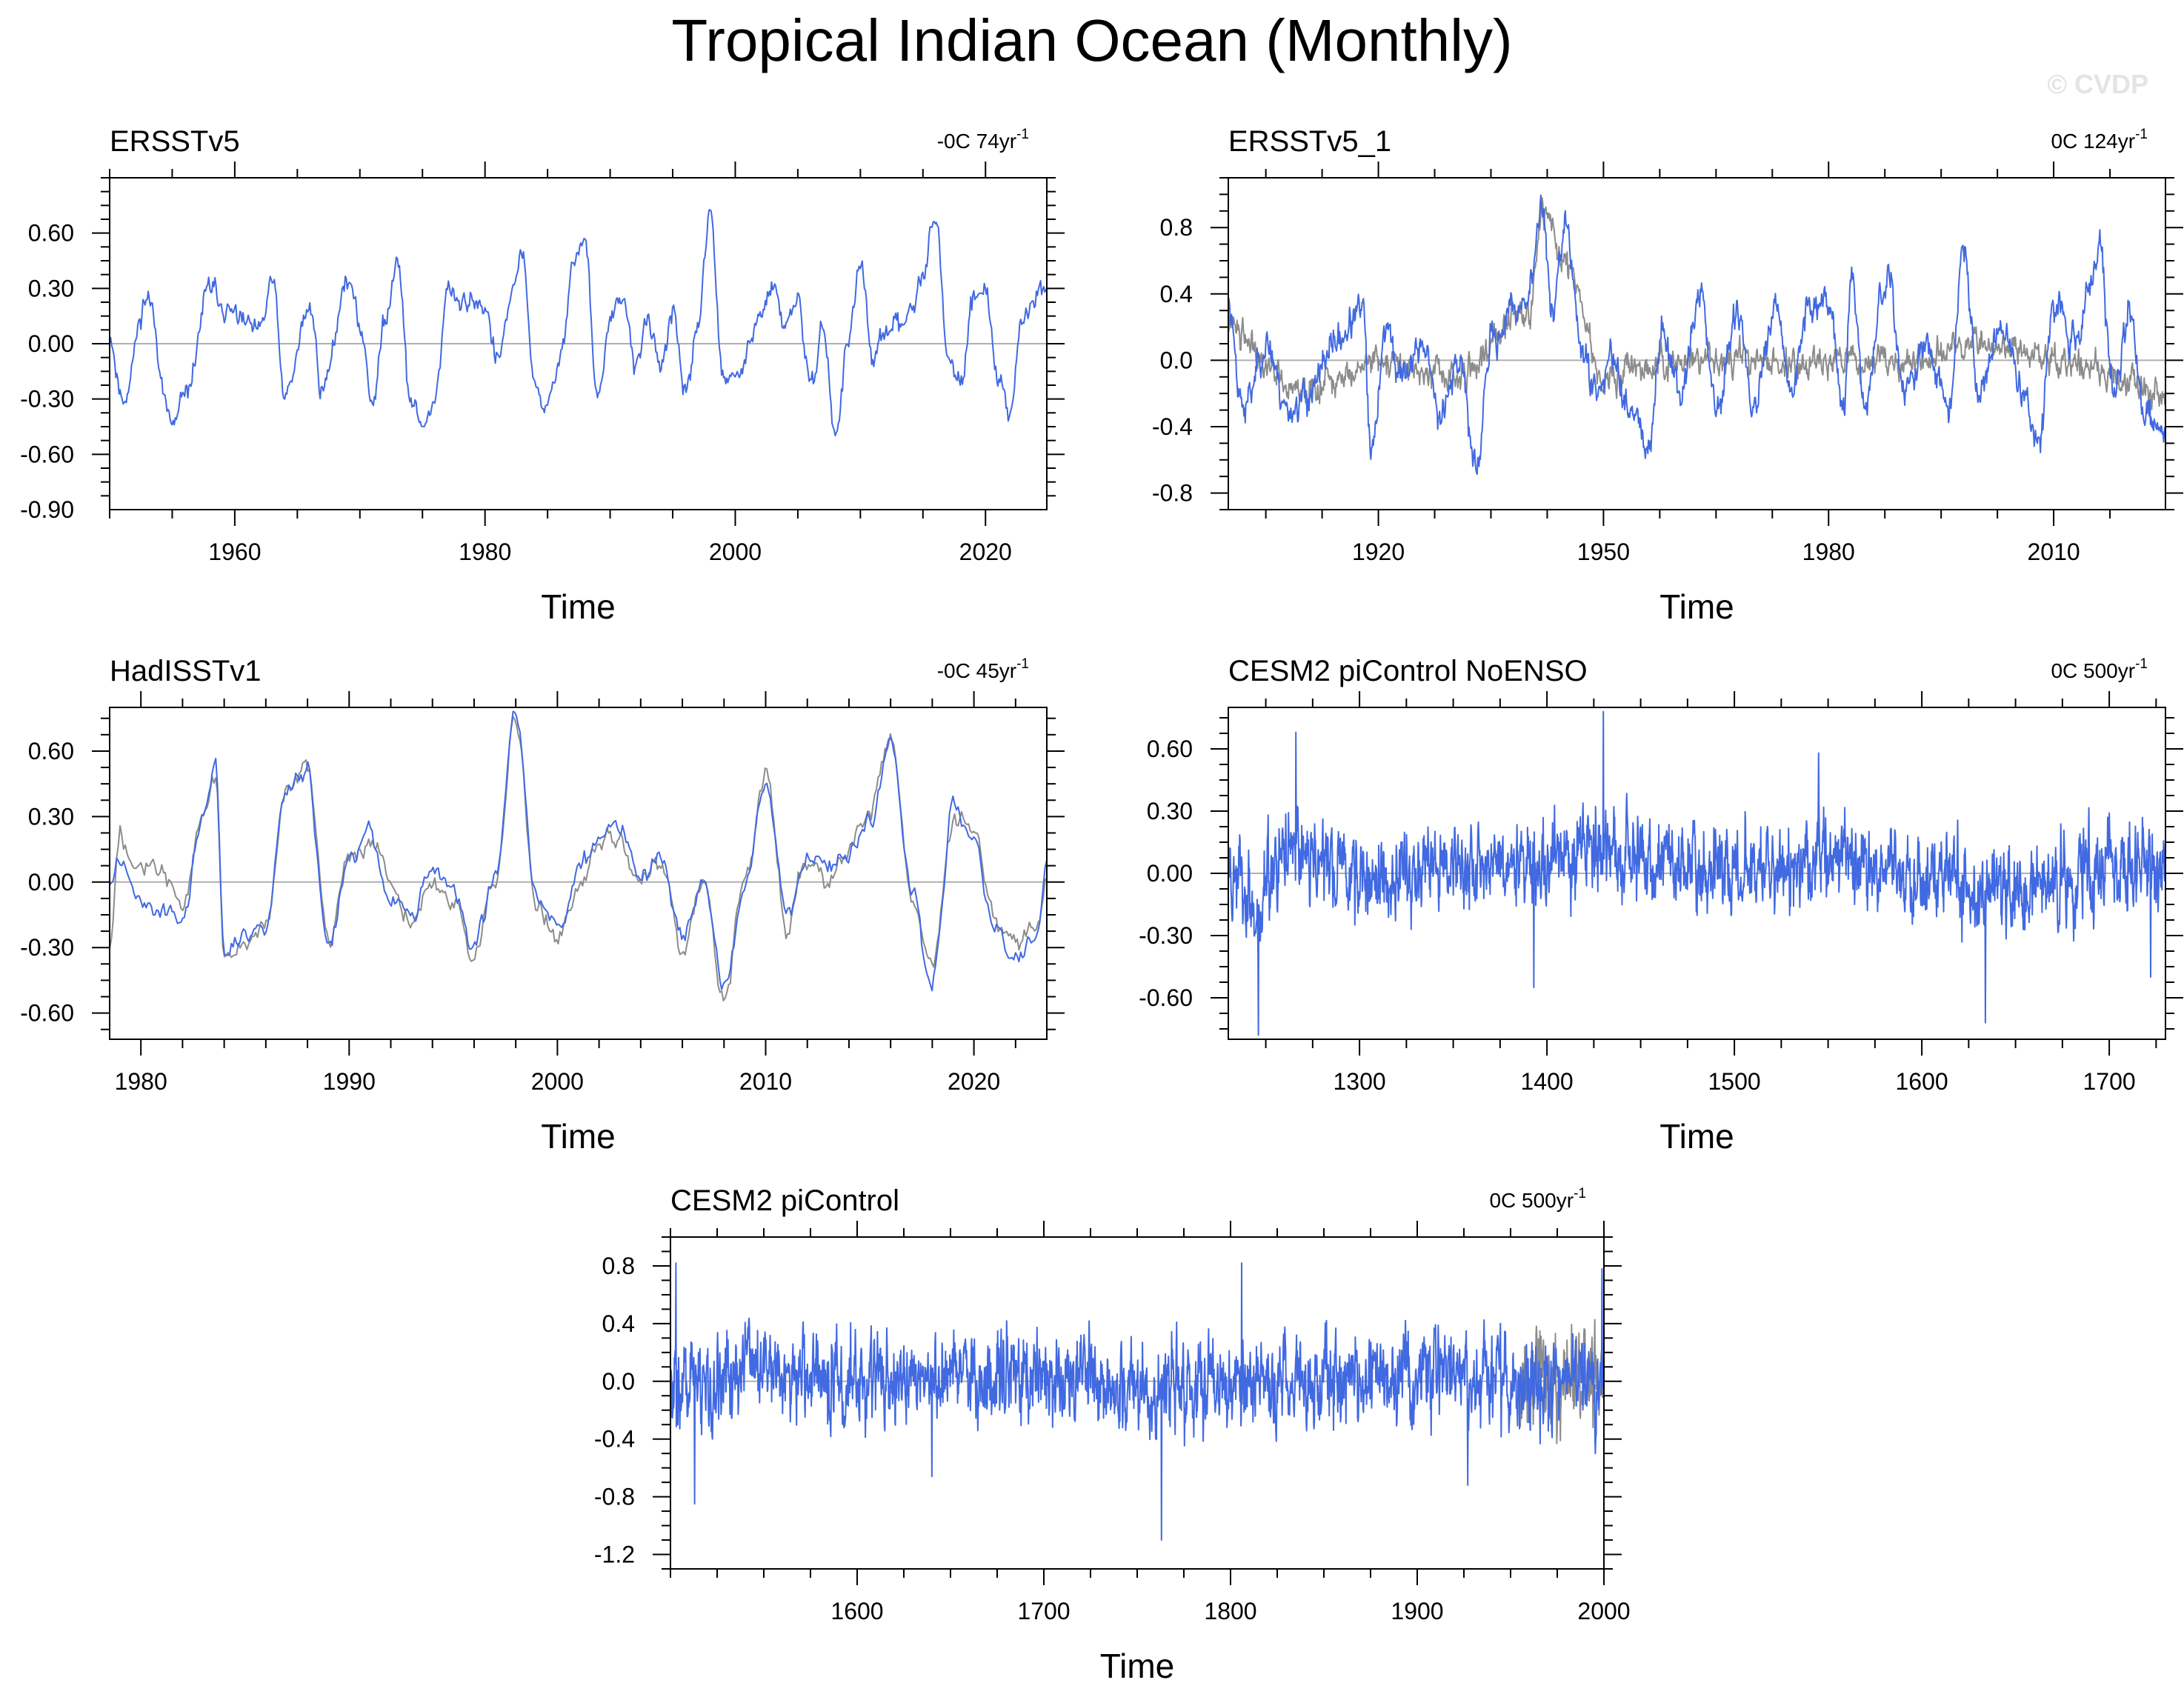  I want to click on p1-series-reference, so click(1696, 303).